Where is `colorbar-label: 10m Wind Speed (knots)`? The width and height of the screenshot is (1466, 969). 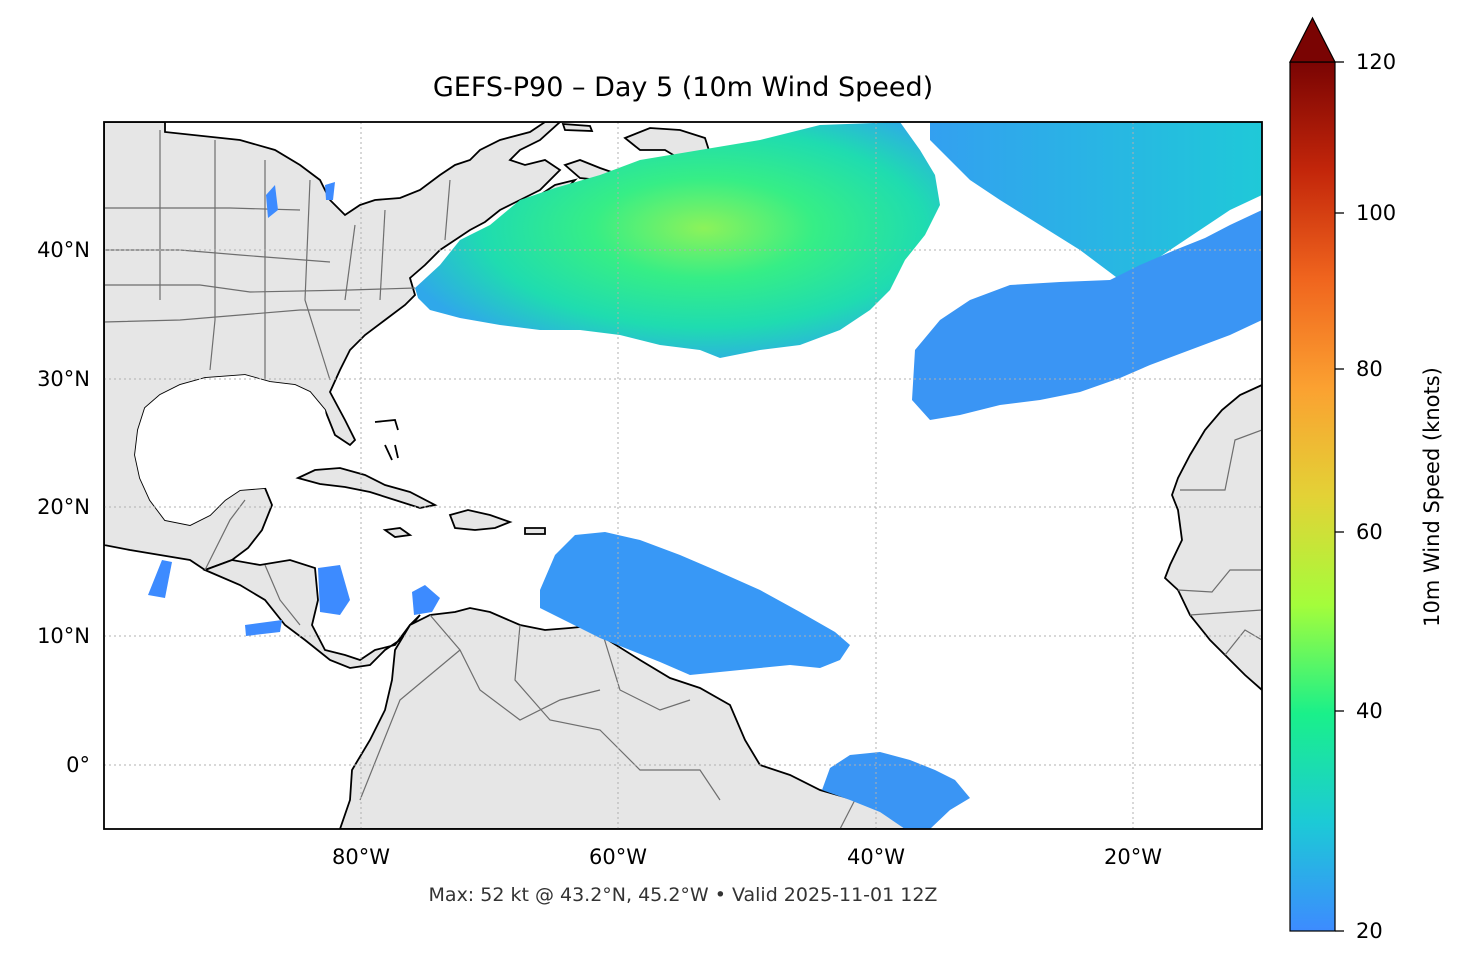 colorbar-label: 10m Wind Speed (knots) is located at coordinates (1432, 497).